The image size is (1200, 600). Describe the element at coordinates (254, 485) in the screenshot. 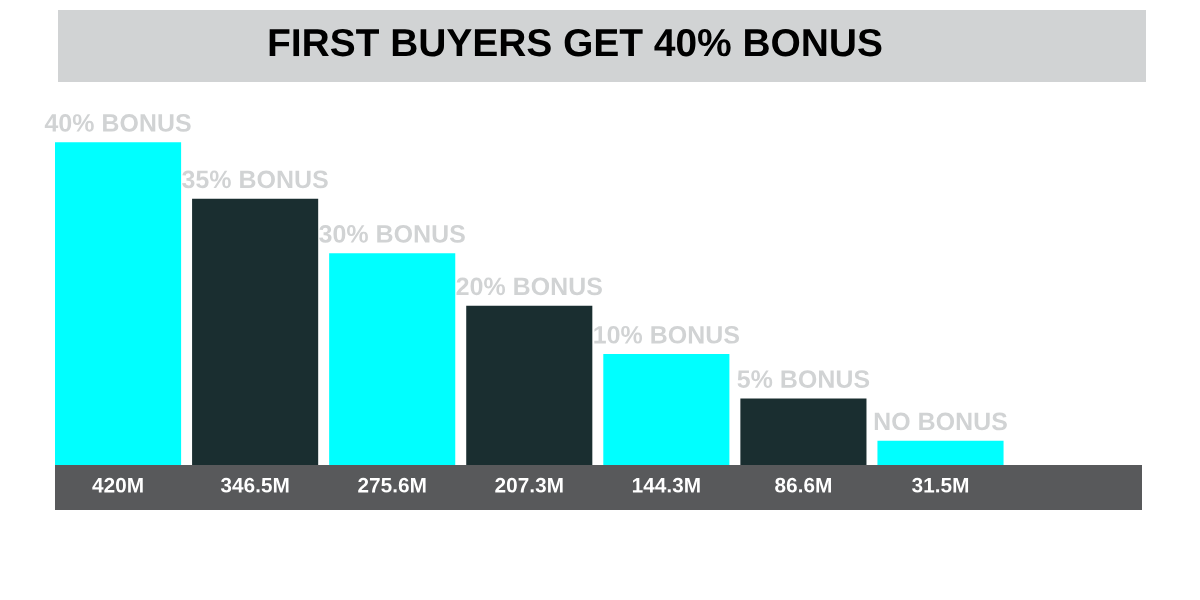

I see `data-label: 346.5M` at that location.